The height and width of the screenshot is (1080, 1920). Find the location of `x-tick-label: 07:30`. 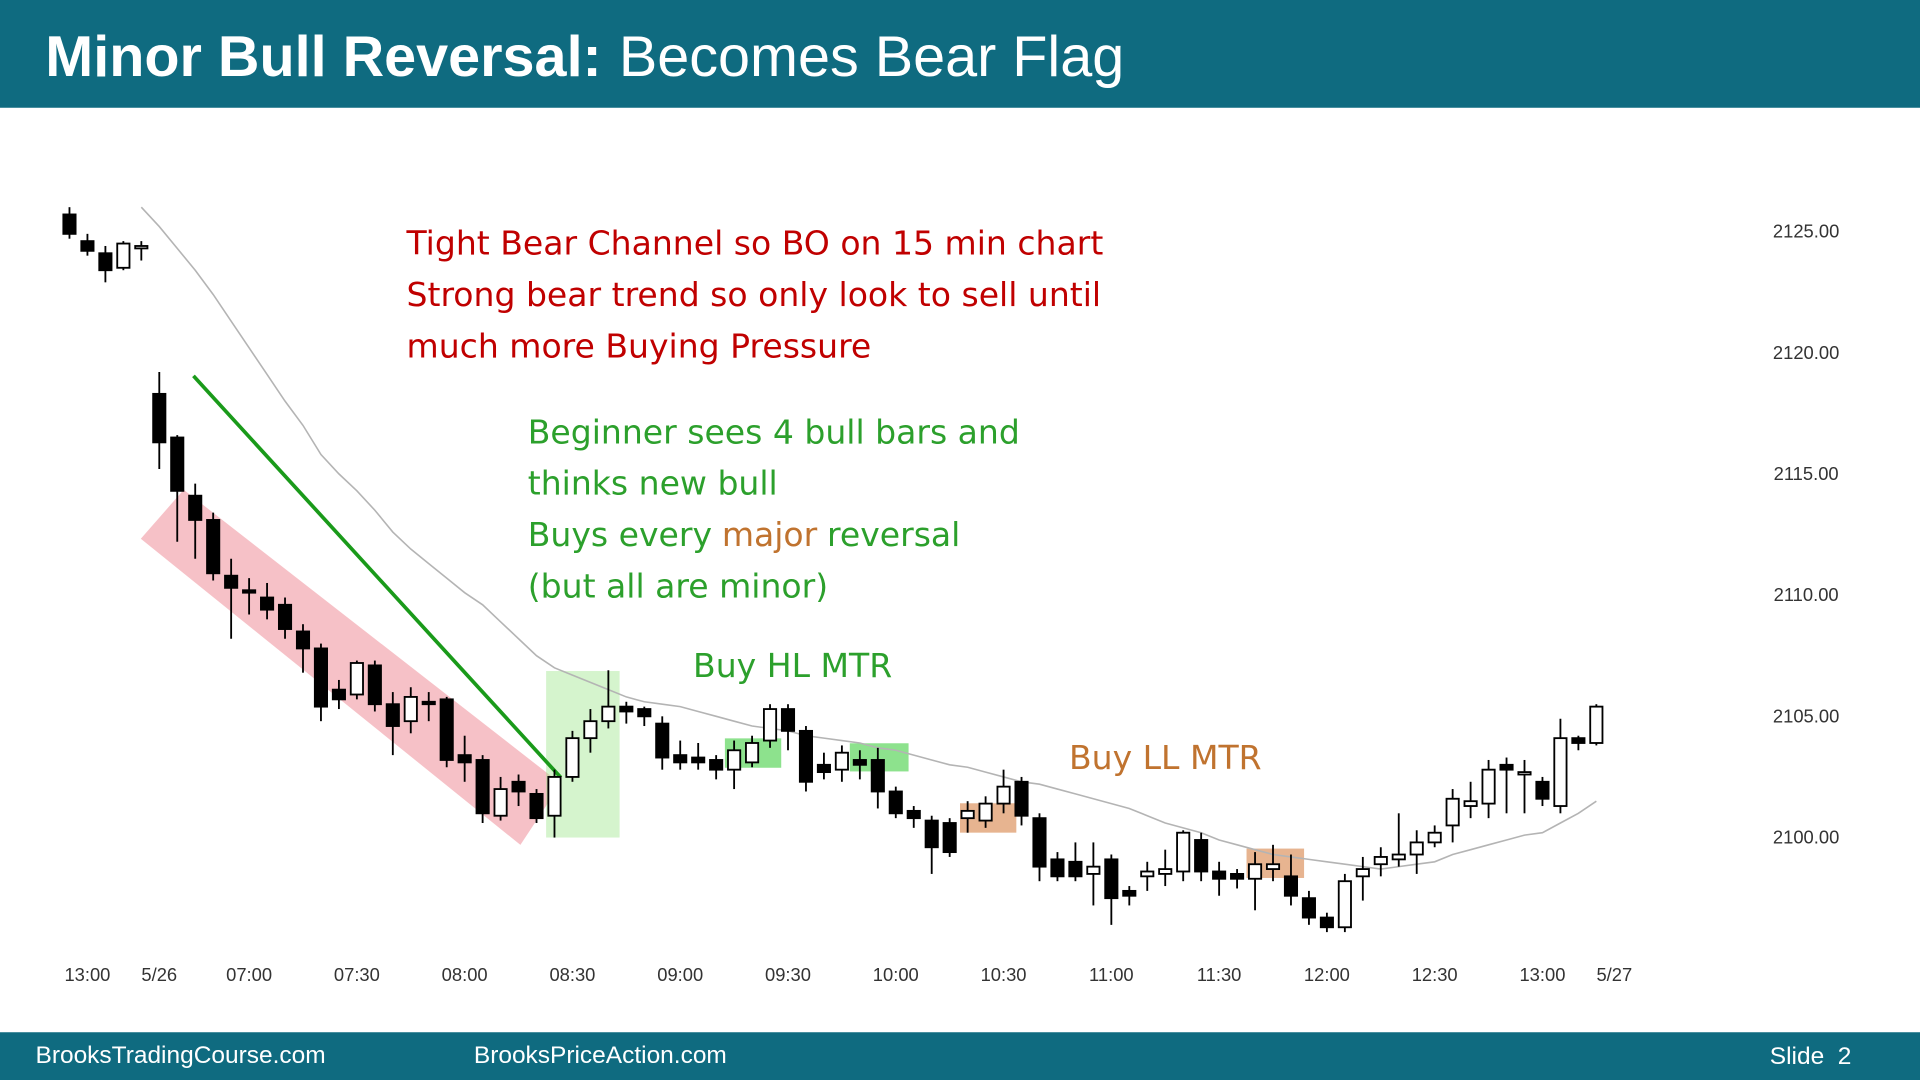

x-tick-label: 07:30 is located at coordinates (357, 974).